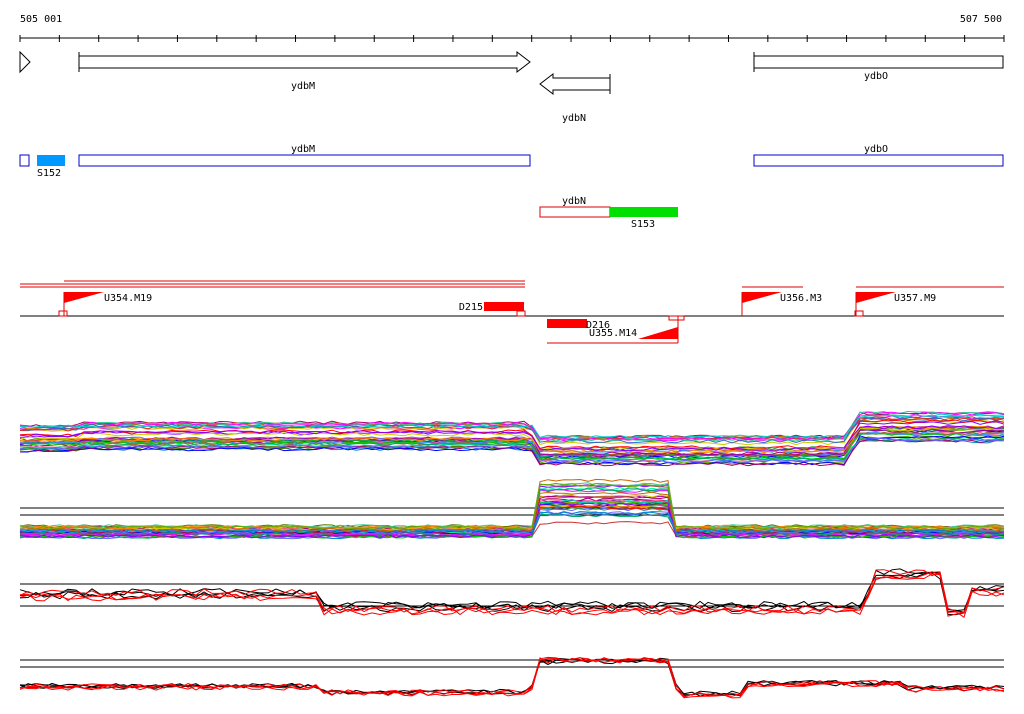  I want to click on segment-flag-u357, so click(876, 297).